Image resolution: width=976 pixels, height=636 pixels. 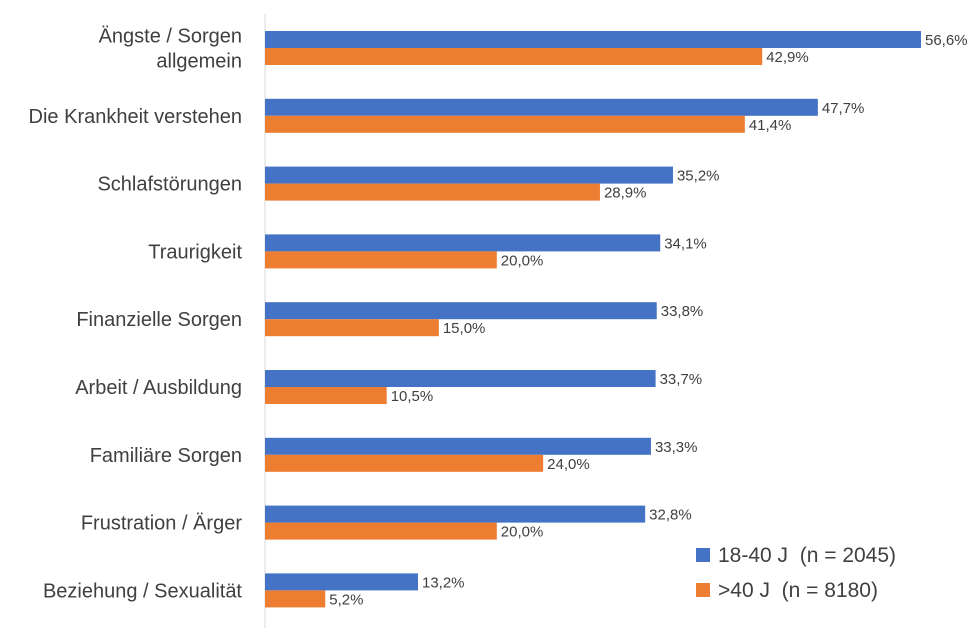 I want to click on category-label: Die Krankheit verstehen, so click(x=135, y=117).